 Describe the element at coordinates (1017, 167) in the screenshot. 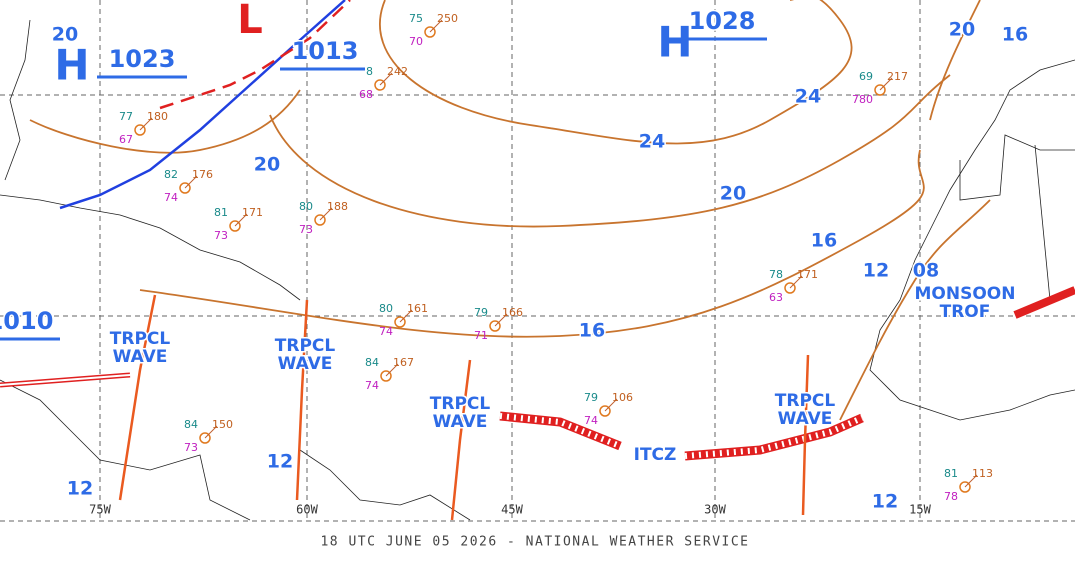

I see `border` at that location.